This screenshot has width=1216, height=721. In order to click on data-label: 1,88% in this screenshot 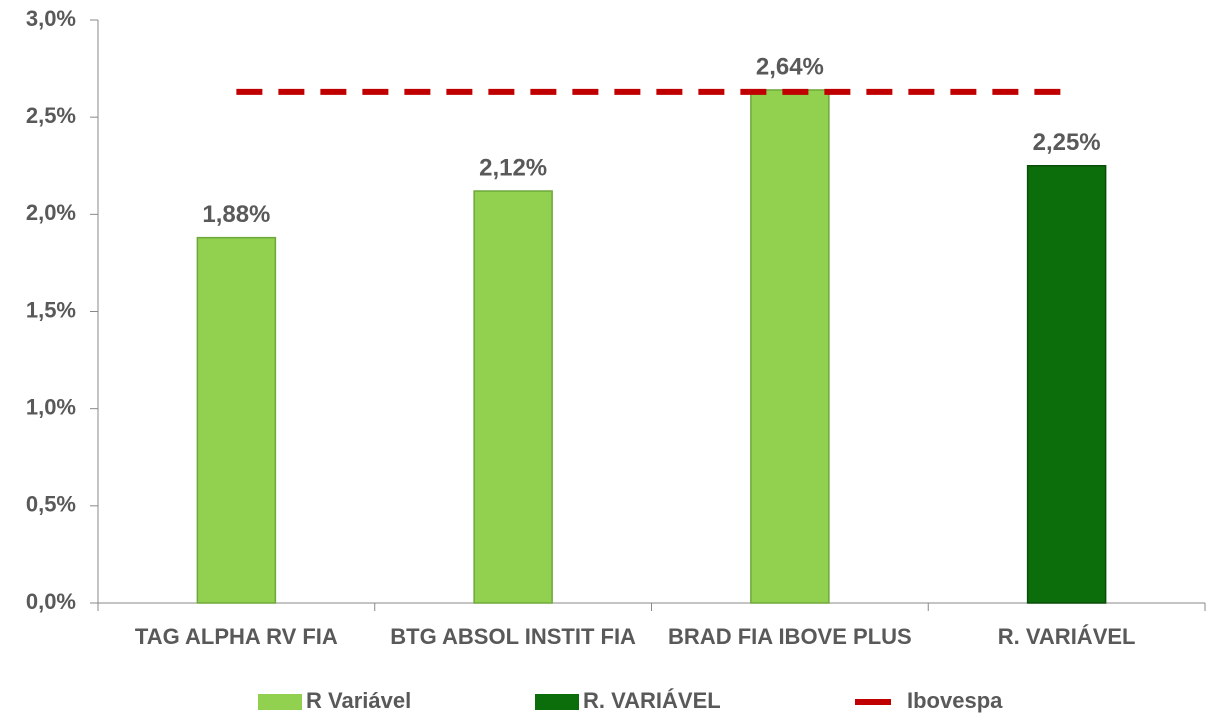, I will do `click(236, 214)`.